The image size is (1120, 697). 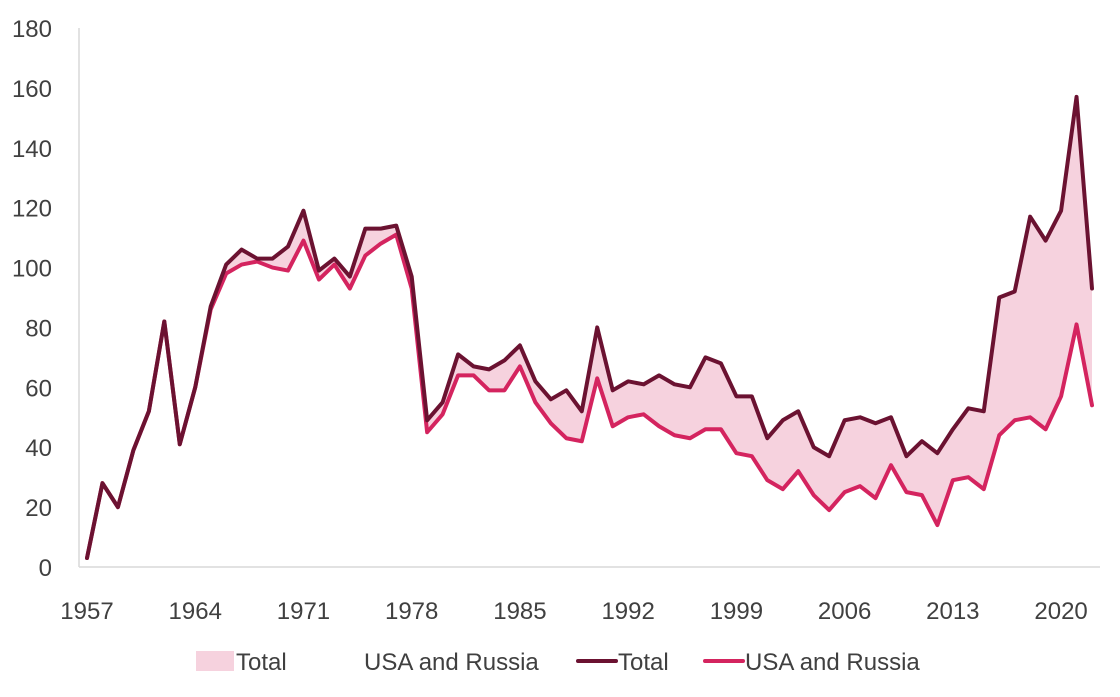 What do you see at coordinates (519, 611) in the screenshot?
I see `x-tick-label: 1985` at bounding box center [519, 611].